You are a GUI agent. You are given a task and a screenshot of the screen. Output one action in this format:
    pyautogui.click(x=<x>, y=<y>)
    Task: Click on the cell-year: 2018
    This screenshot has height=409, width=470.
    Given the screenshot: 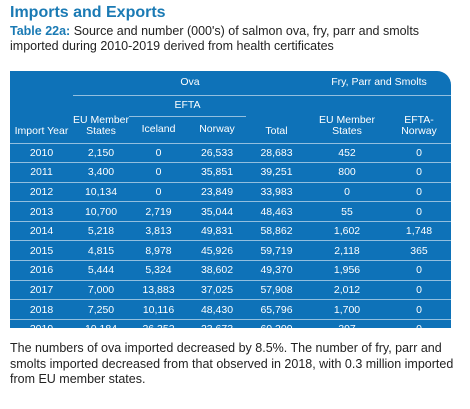 What is the action you would take?
    pyautogui.click(x=41, y=309)
    